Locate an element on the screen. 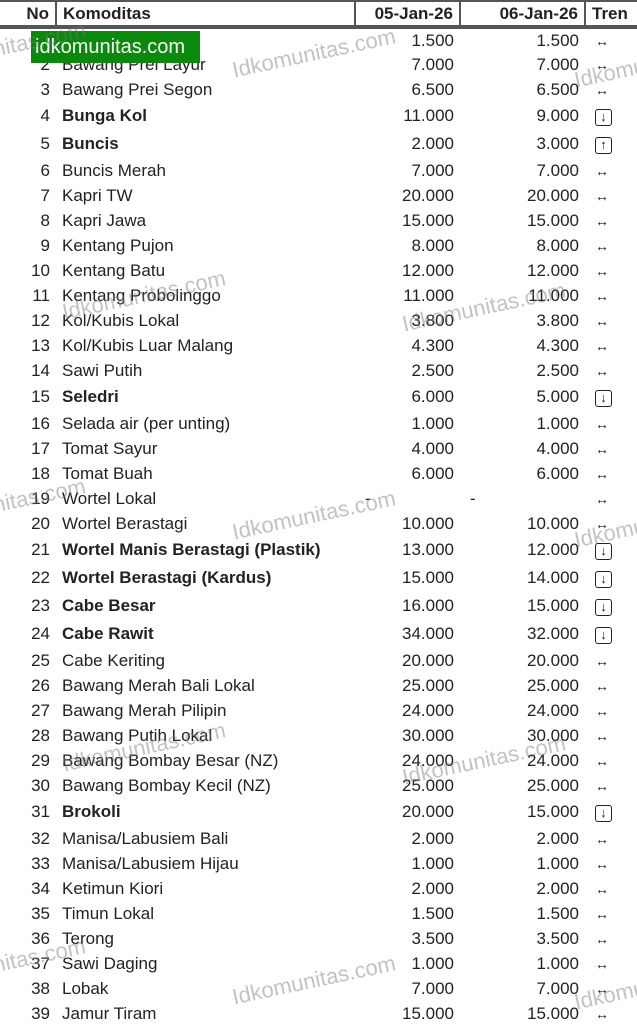  price-date-1: 1.500 is located at coordinates (432, 40).